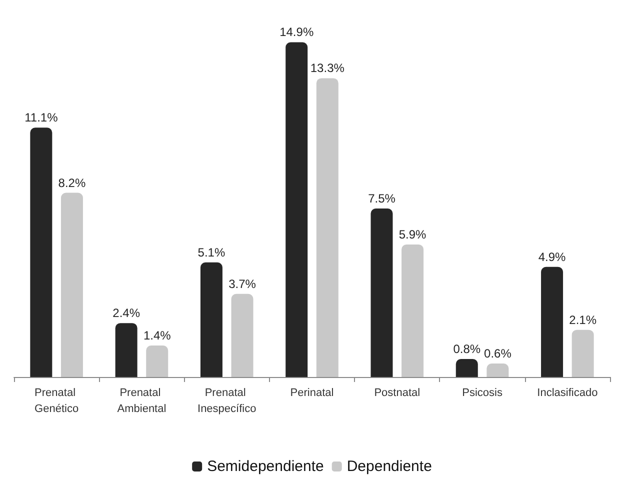 The image size is (624, 487). What do you see at coordinates (312, 393) in the screenshot?
I see `x-tick-label: Perinatal` at bounding box center [312, 393].